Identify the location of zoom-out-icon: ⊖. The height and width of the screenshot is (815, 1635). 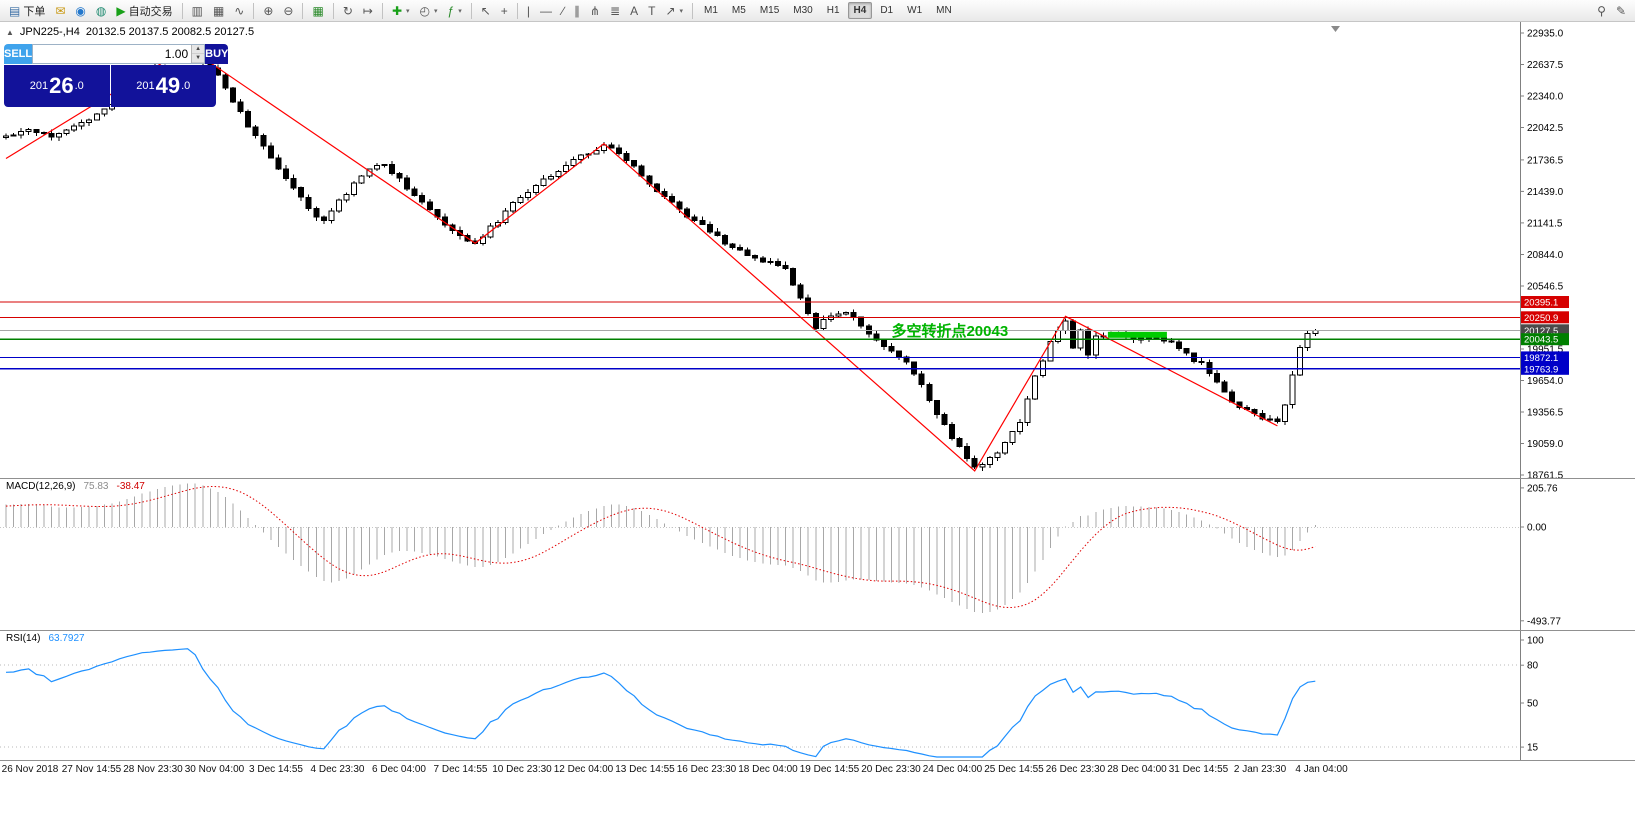
(288, 10).